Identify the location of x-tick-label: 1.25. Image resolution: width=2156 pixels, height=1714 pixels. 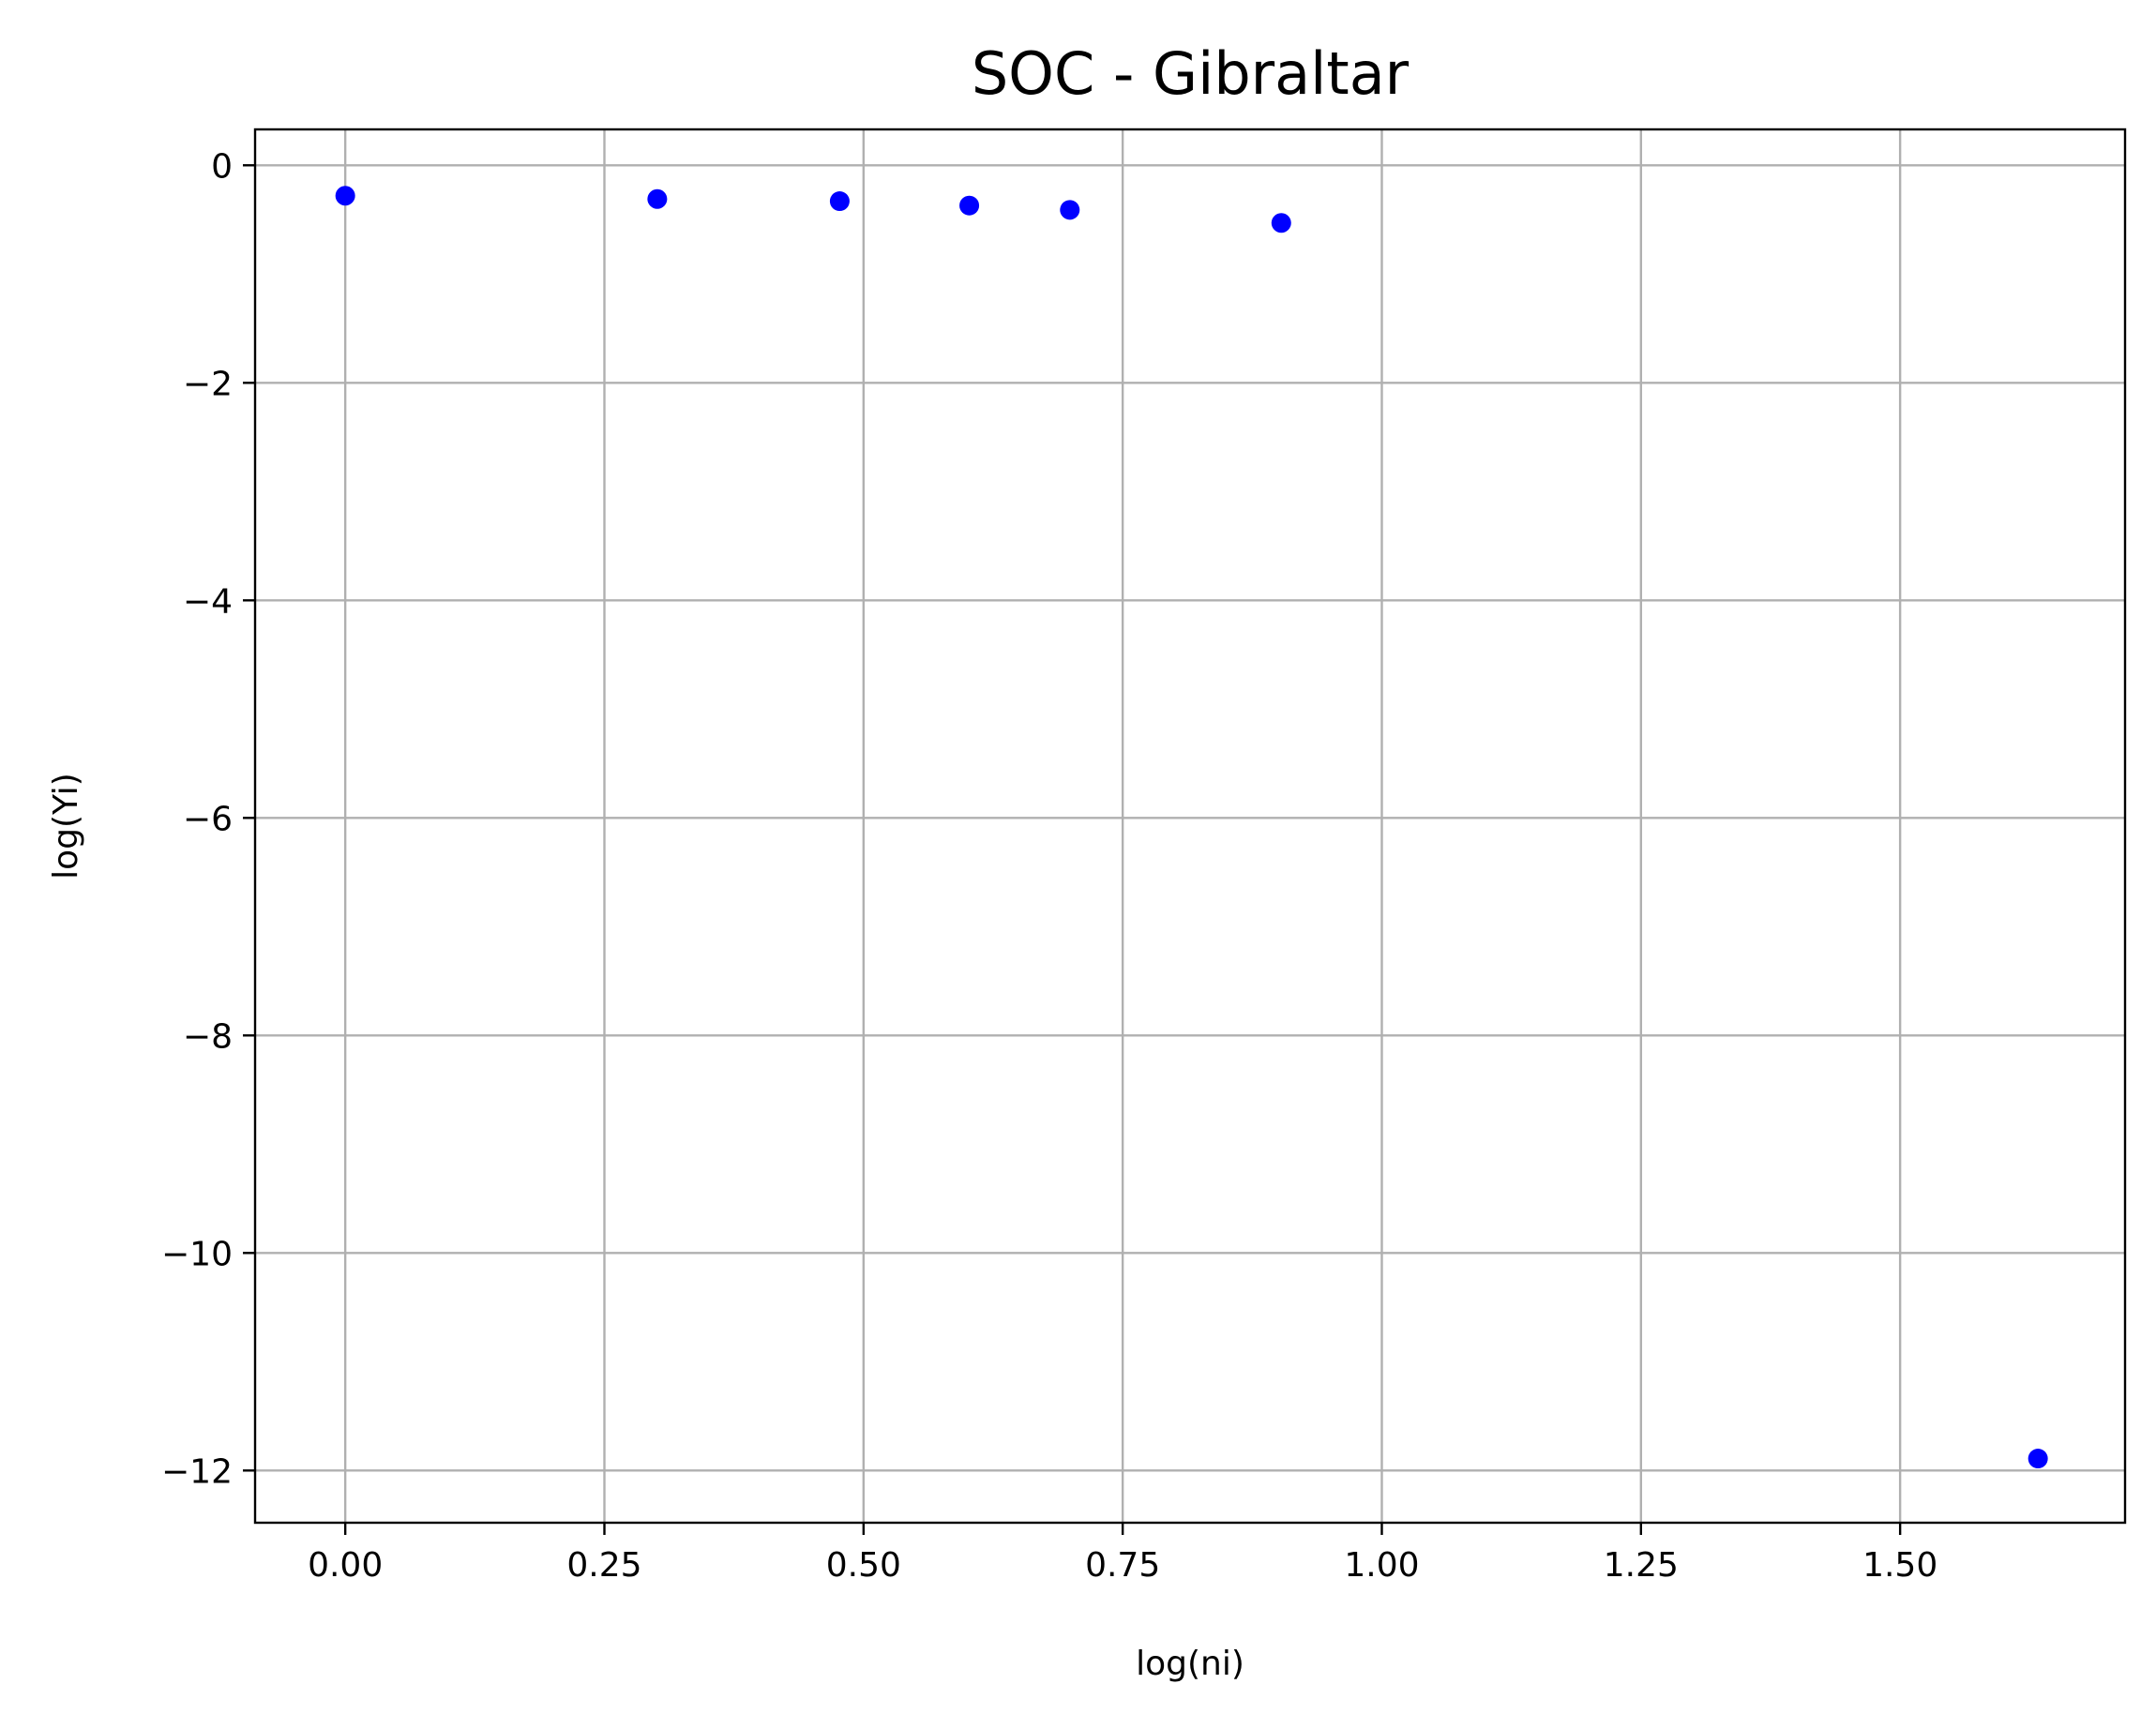
(1641, 1565).